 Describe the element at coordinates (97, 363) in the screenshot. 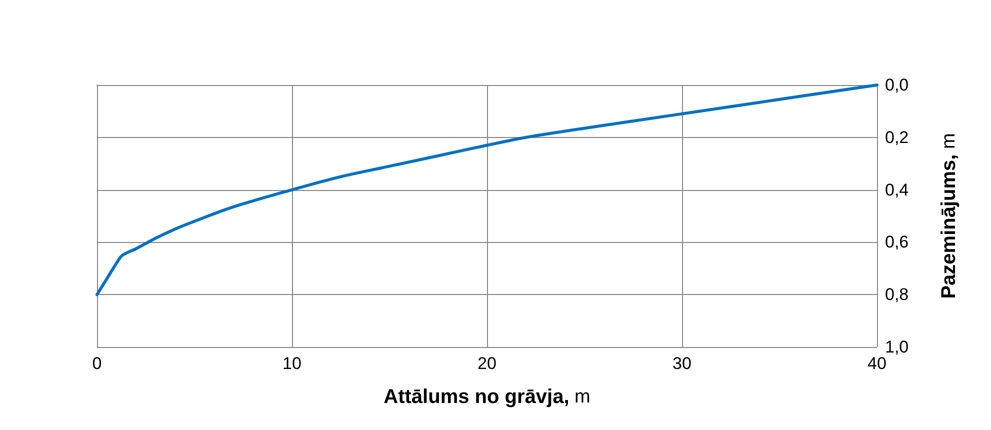

I see `x-tick-label: 0` at that location.